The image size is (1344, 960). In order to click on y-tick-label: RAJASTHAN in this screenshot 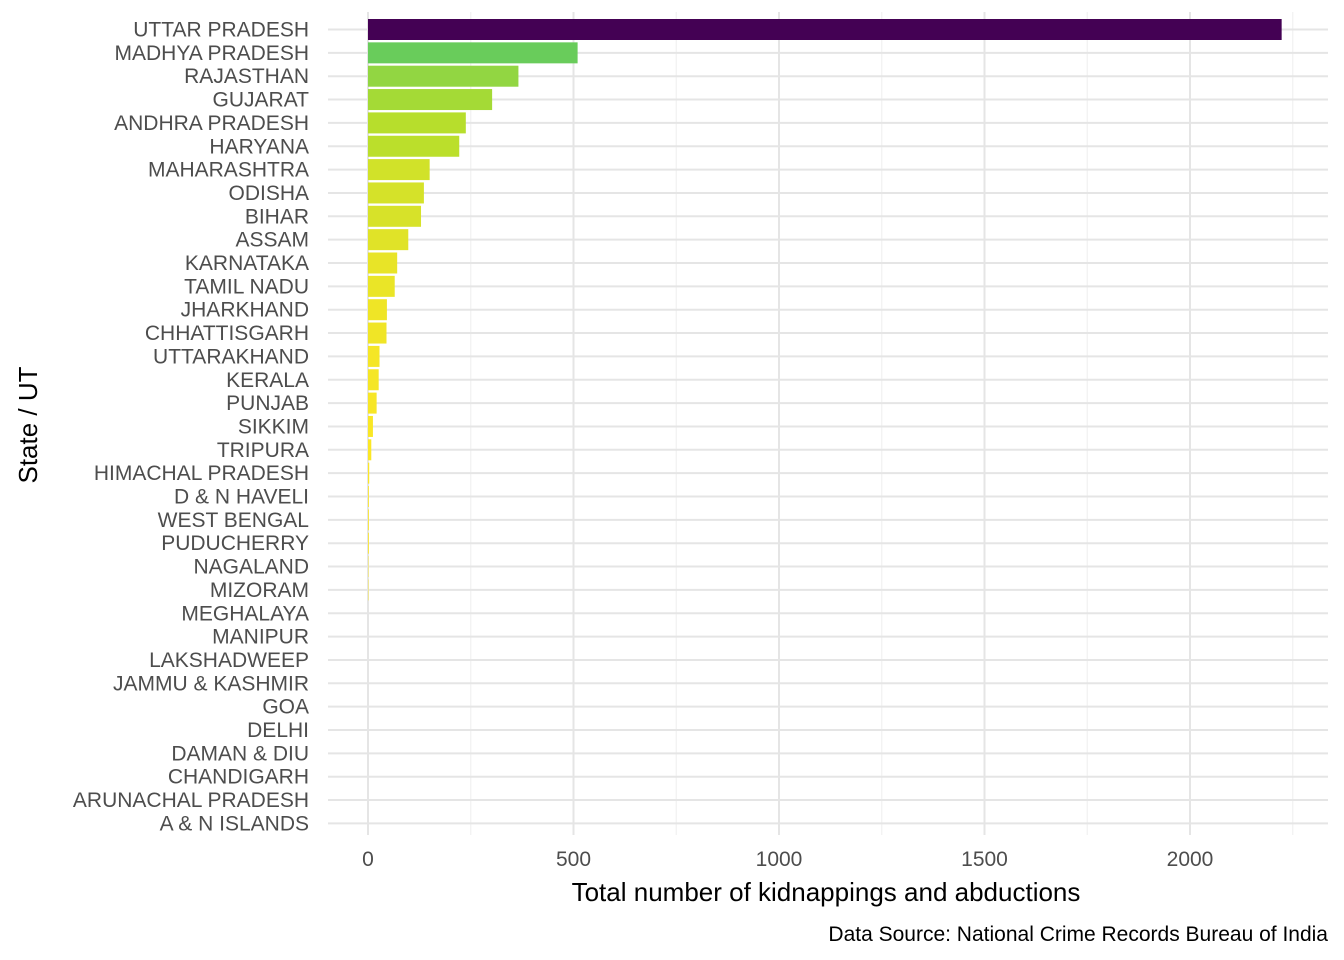, I will do `click(246, 76)`.